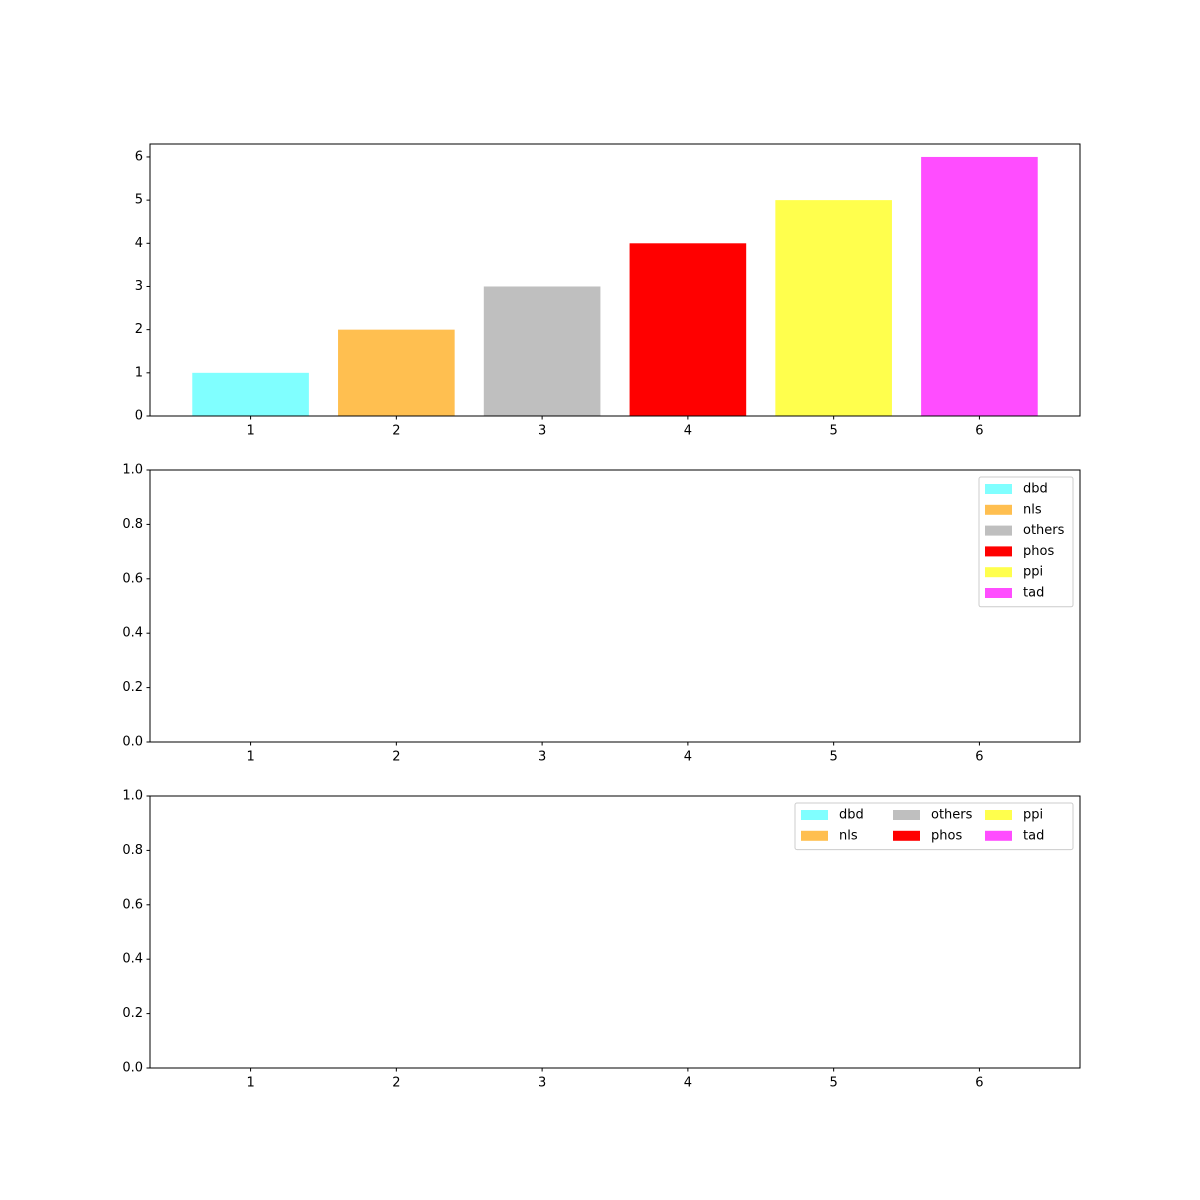 The image size is (1200, 1200). I want to click on y-tick-label: 3, so click(139, 286).